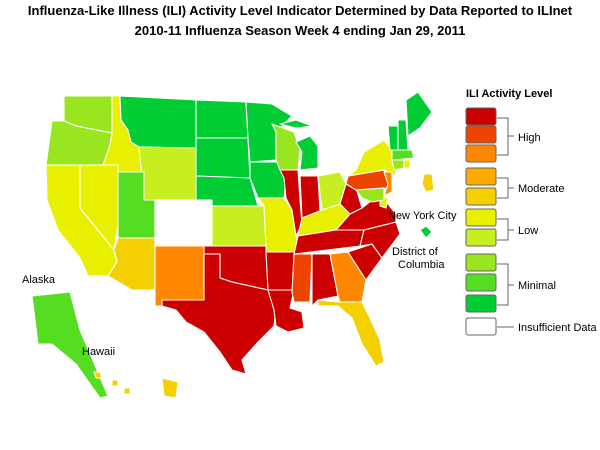 The height and width of the screenshot is (450, 600). What do you see at coordinates (70, 345) in the screenshot?
I see `state-ak` at bounding box center [70, 345].